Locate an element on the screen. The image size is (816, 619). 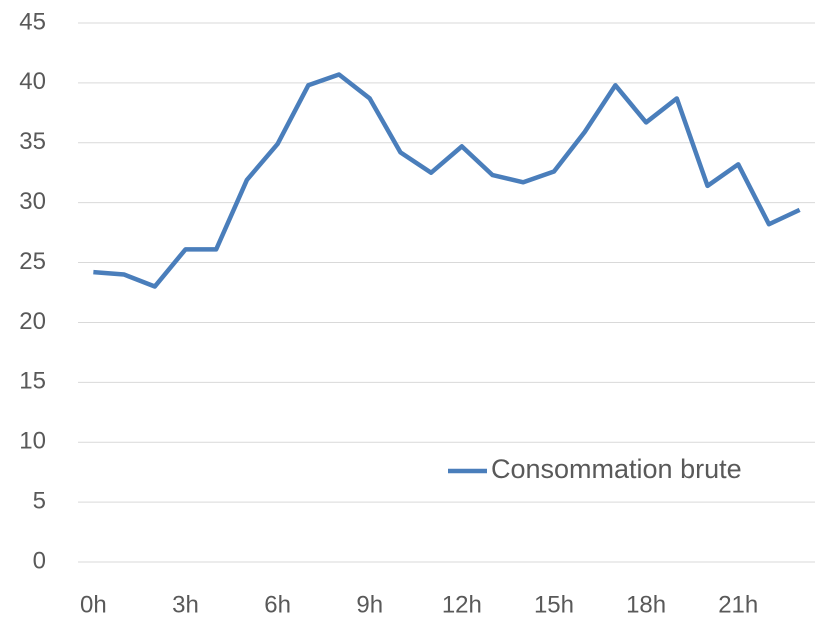
y-tick-label: 35 is located at coordinates (32, 141).